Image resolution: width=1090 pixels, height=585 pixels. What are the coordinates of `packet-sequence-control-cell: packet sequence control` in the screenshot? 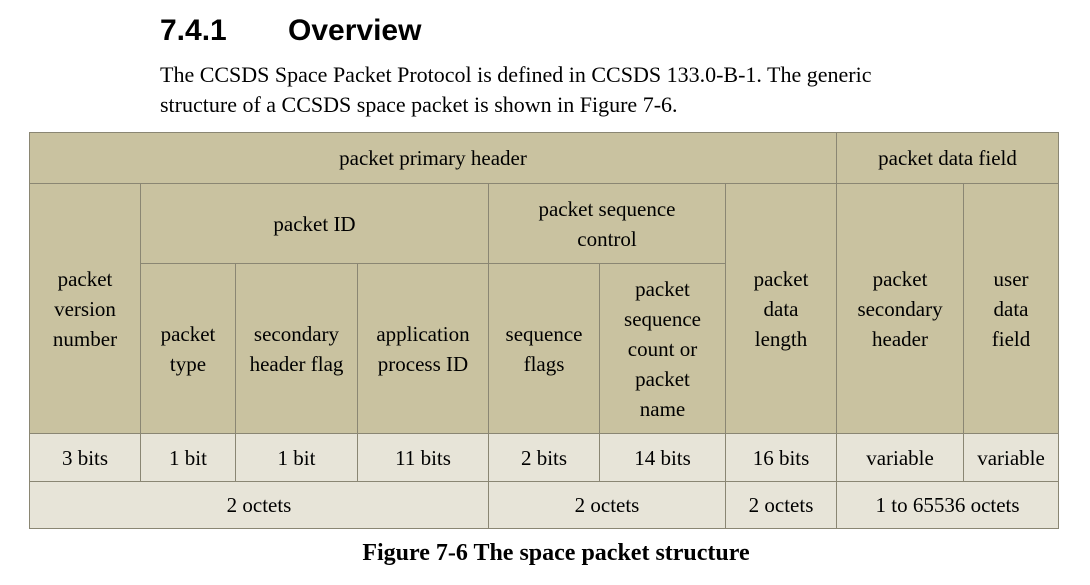 It's located at (607, 223).